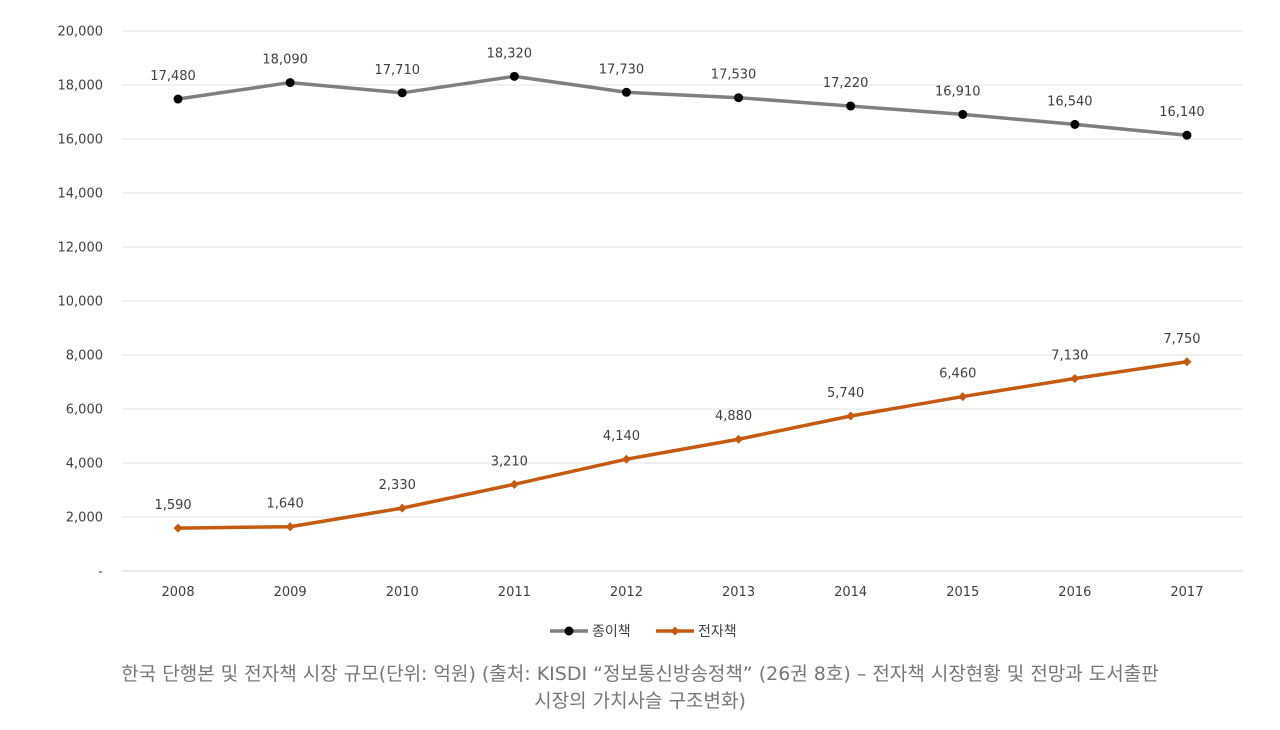 The height and width of the screenshot is (730, 1280). What do you see at coordinates (1182, 112) in the screenshot?
I see `data-label: 16,140` at bounding box center [1182, 112].